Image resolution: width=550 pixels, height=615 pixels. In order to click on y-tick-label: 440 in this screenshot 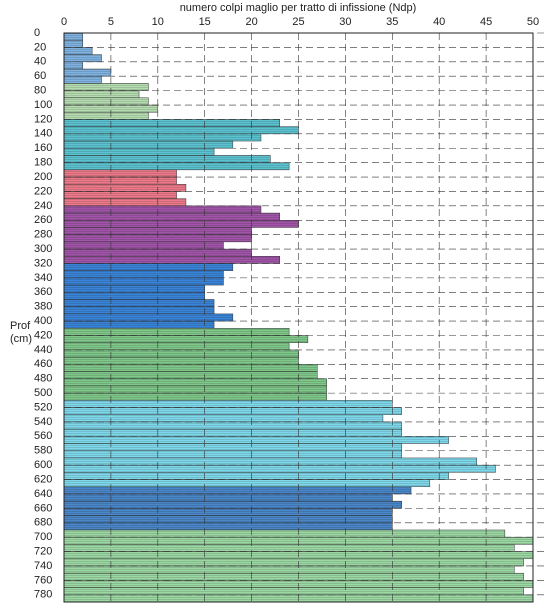, I will do `click(43, 350)`.